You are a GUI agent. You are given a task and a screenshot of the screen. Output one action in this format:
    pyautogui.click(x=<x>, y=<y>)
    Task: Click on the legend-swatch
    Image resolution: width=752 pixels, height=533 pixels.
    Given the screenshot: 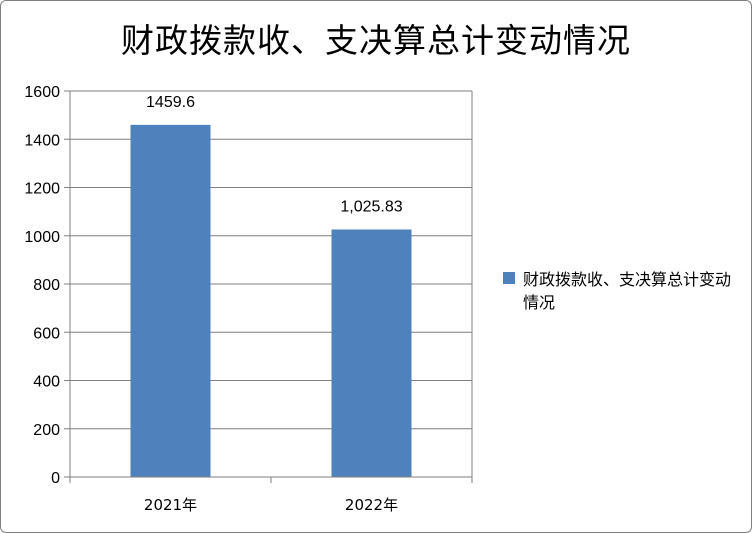 What is the action you would take?
    pyautogui.click(x=509, y=278)
    